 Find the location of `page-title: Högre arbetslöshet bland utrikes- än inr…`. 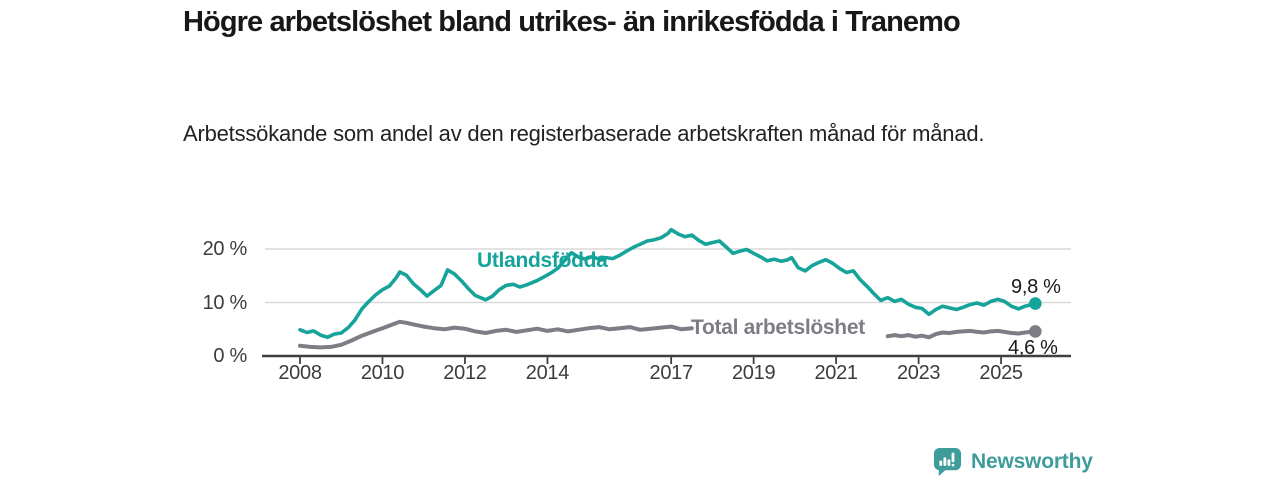

page-title: Högre arbetslöshet bland utrikes- än inr… is located at coordinates (572, 22).